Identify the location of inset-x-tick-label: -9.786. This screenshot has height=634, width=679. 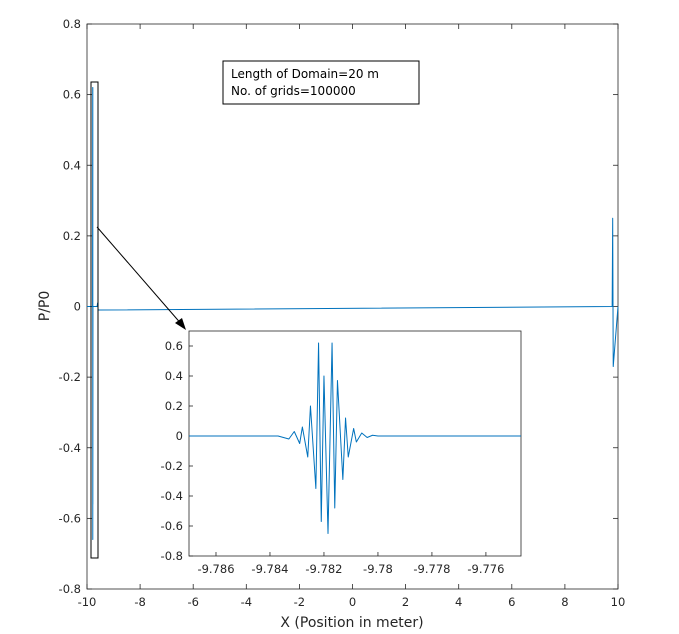
(215, 569).